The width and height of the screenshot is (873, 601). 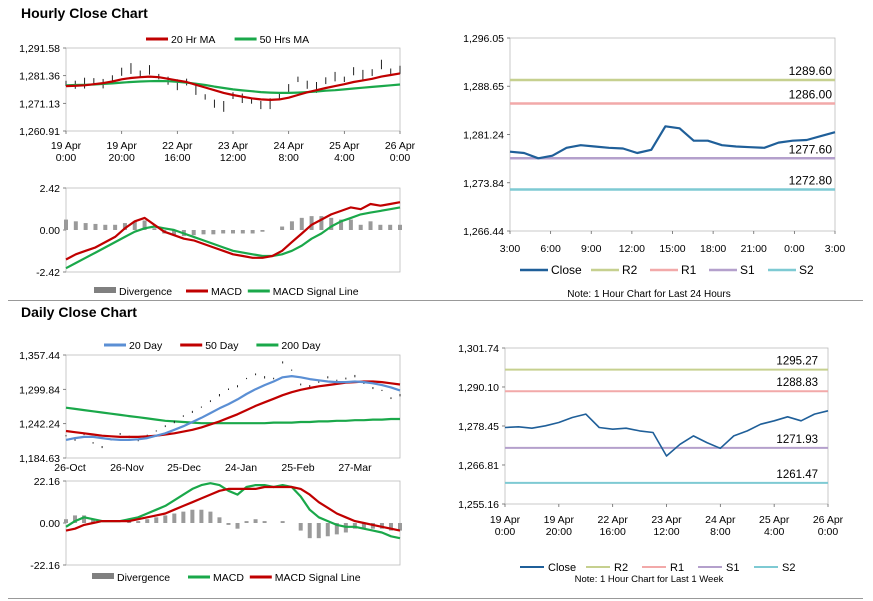 I want to click on daily-price-xtick-label: 24-Jan, so click(x=241, y=468).